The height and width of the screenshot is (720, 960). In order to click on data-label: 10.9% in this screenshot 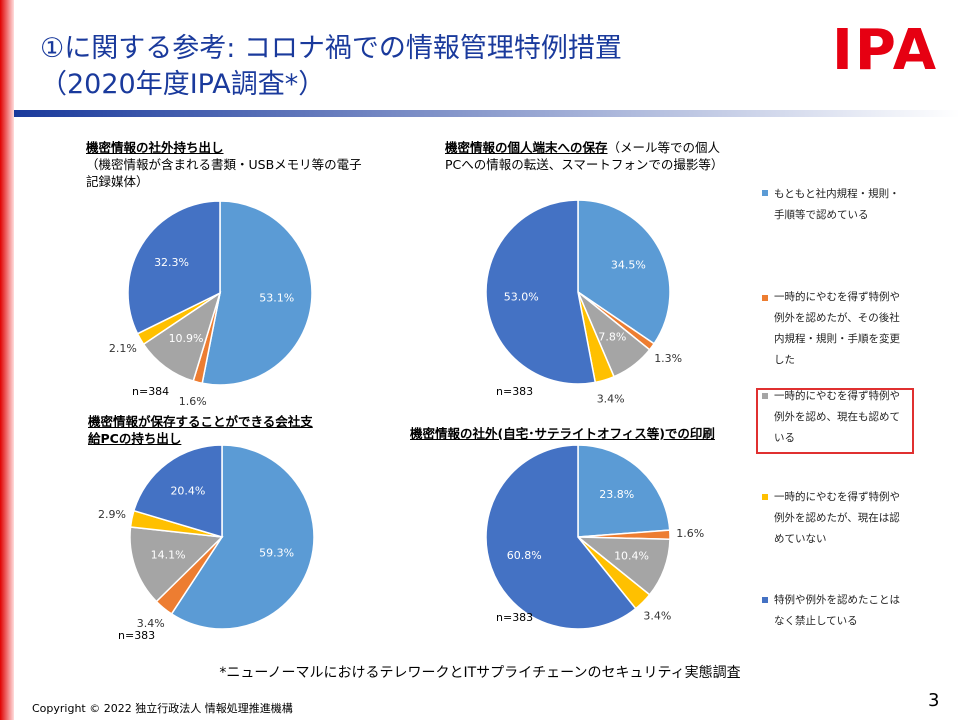, I will do `click(186, 338)`.